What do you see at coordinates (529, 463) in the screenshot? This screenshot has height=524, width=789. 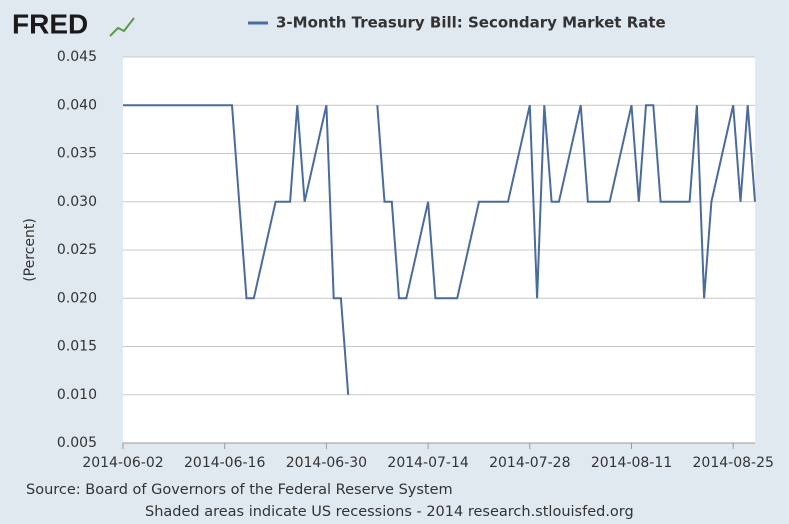 I see `x-tick-label: 2014-07-28` at bounding box center [529, 463].